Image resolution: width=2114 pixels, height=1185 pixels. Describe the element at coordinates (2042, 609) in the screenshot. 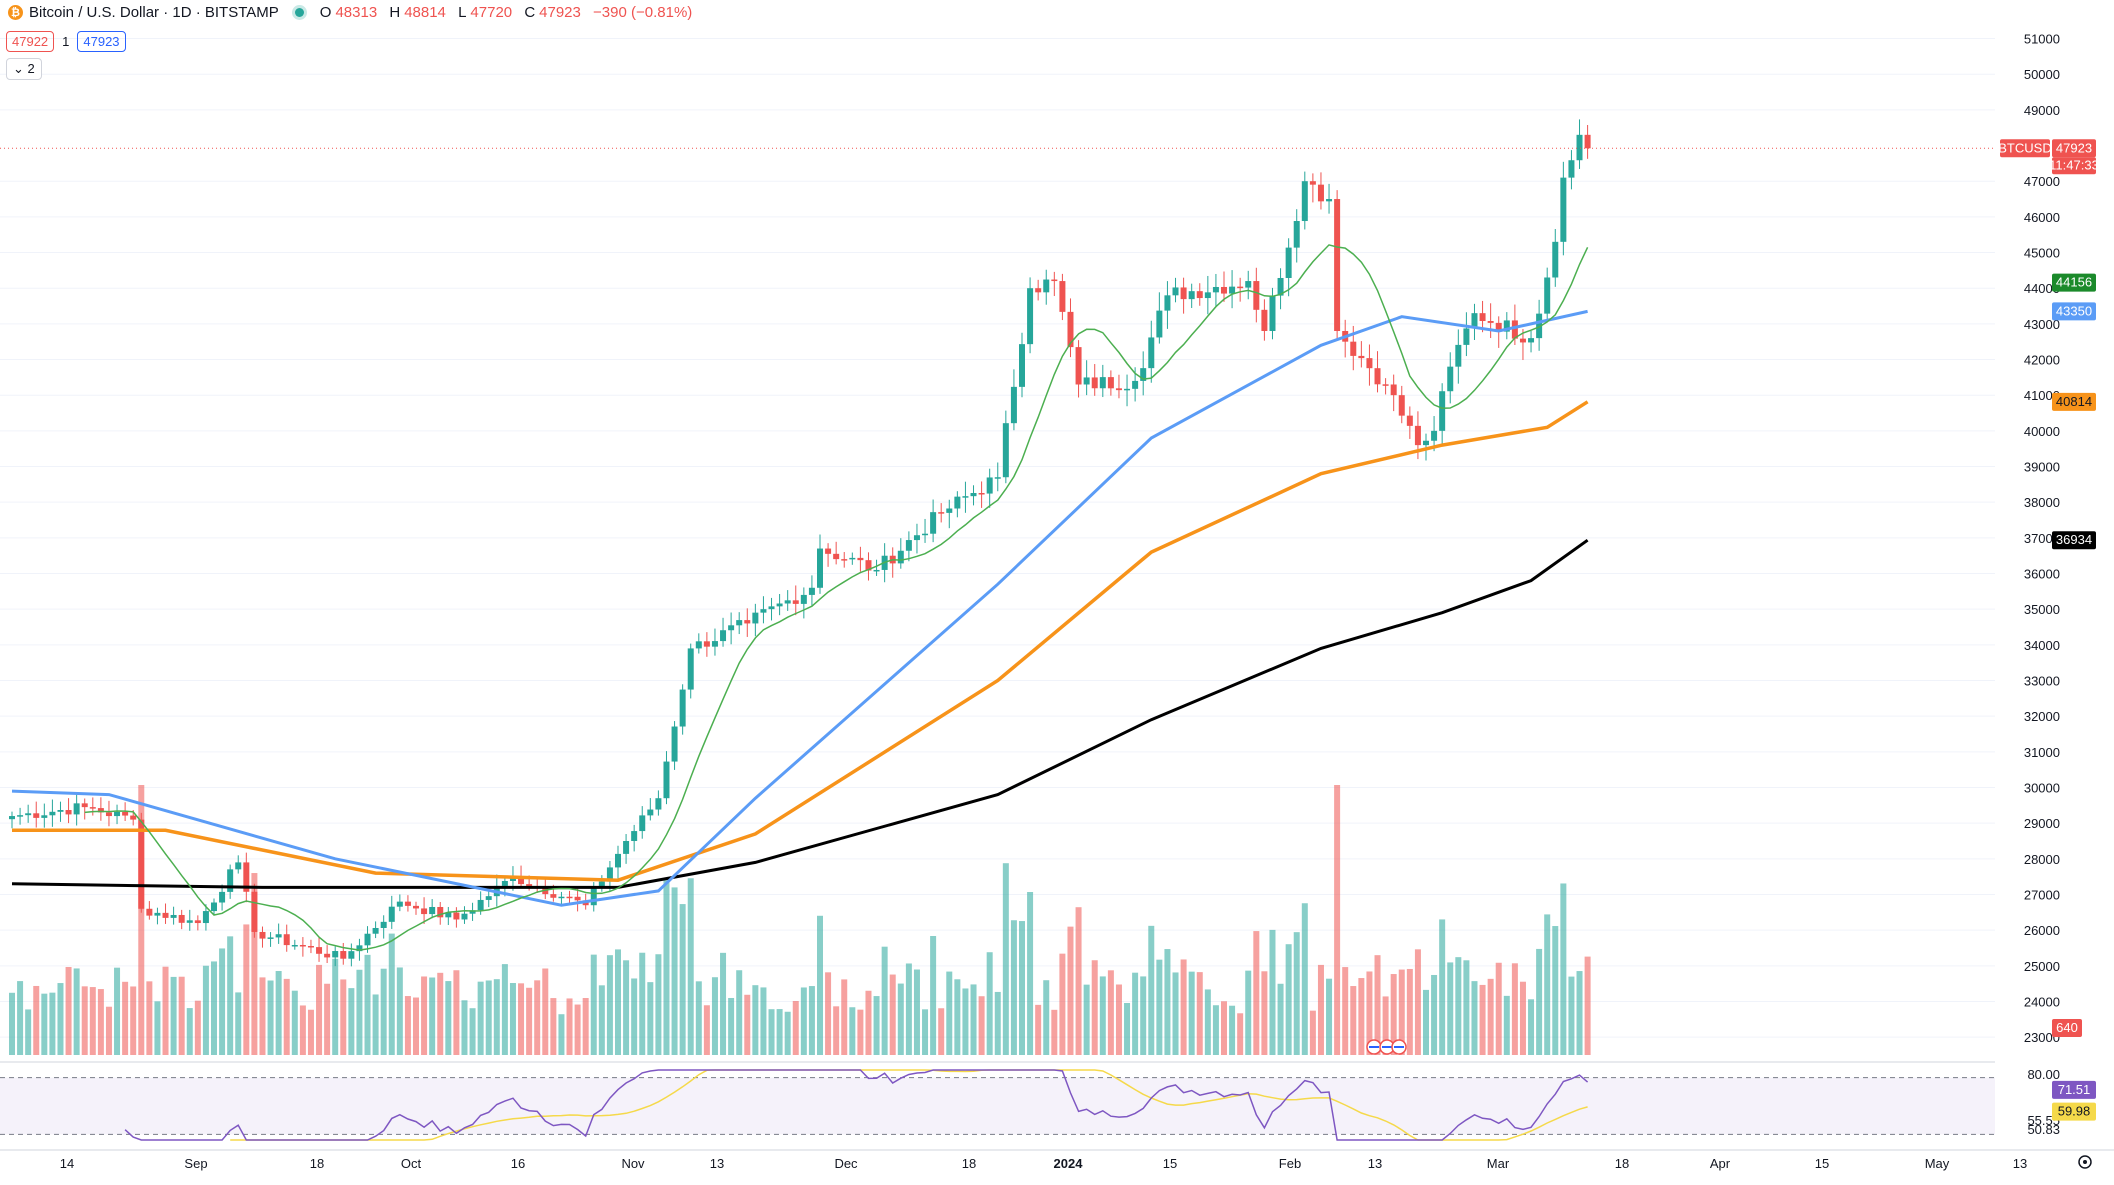

I see `price-tick-label: 35000` at that location.